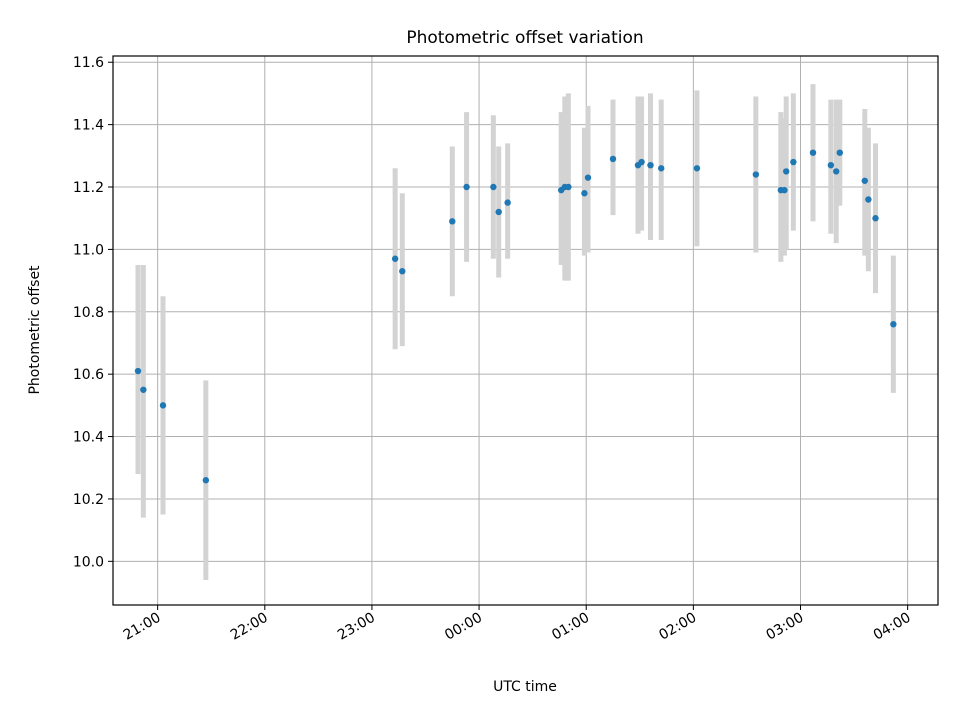 The height and width of the screenshot is (720, 960). Describe the element at coordinates (88, 63) in the screenshot. I see `y-tick-label: 11.6` at that location.